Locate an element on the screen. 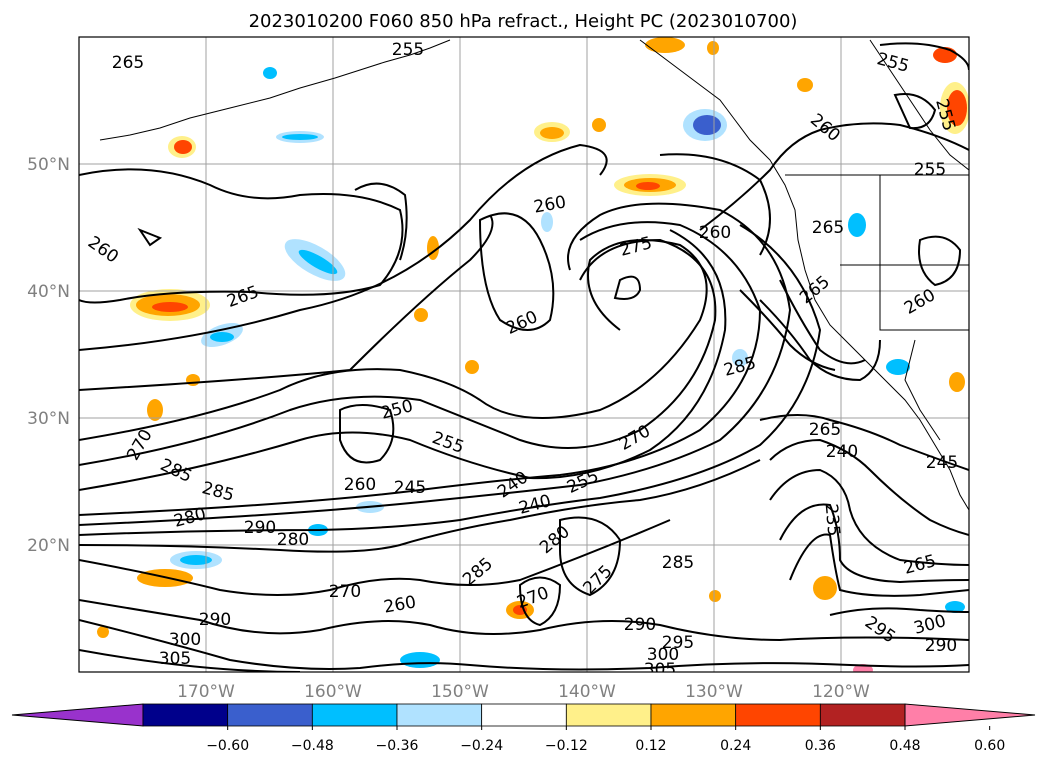  lon-label-120w: 120°W is located at coordinates (841, 692).